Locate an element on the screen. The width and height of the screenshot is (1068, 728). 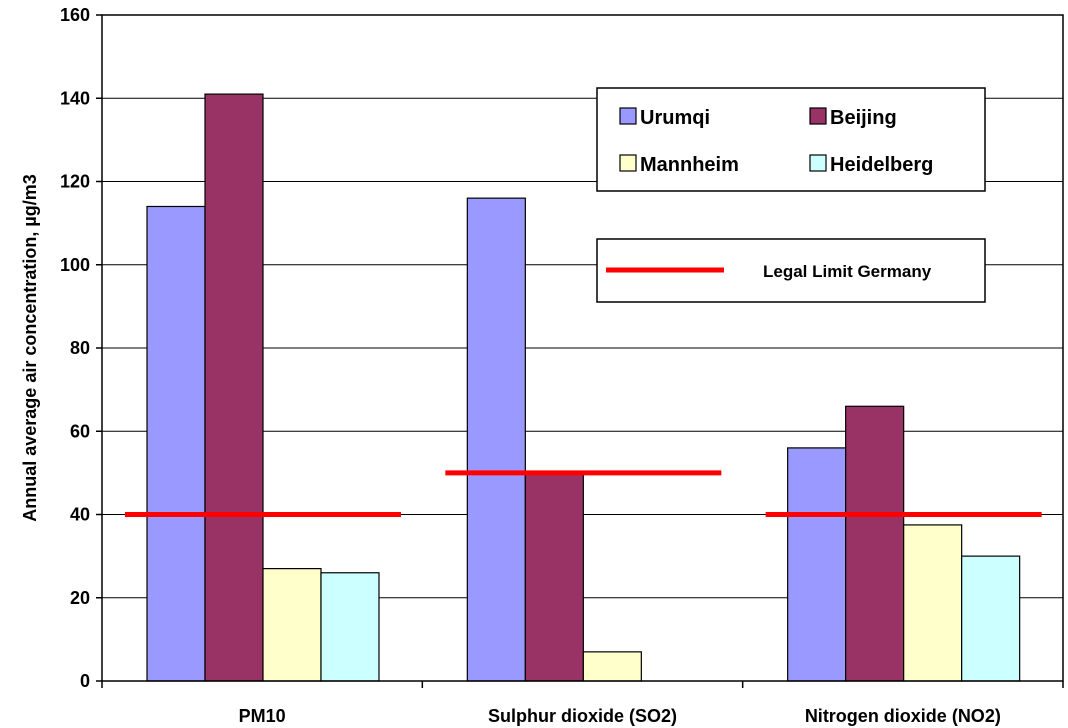
legend-swatch-heidelberg is located at coordinates (818, 163).